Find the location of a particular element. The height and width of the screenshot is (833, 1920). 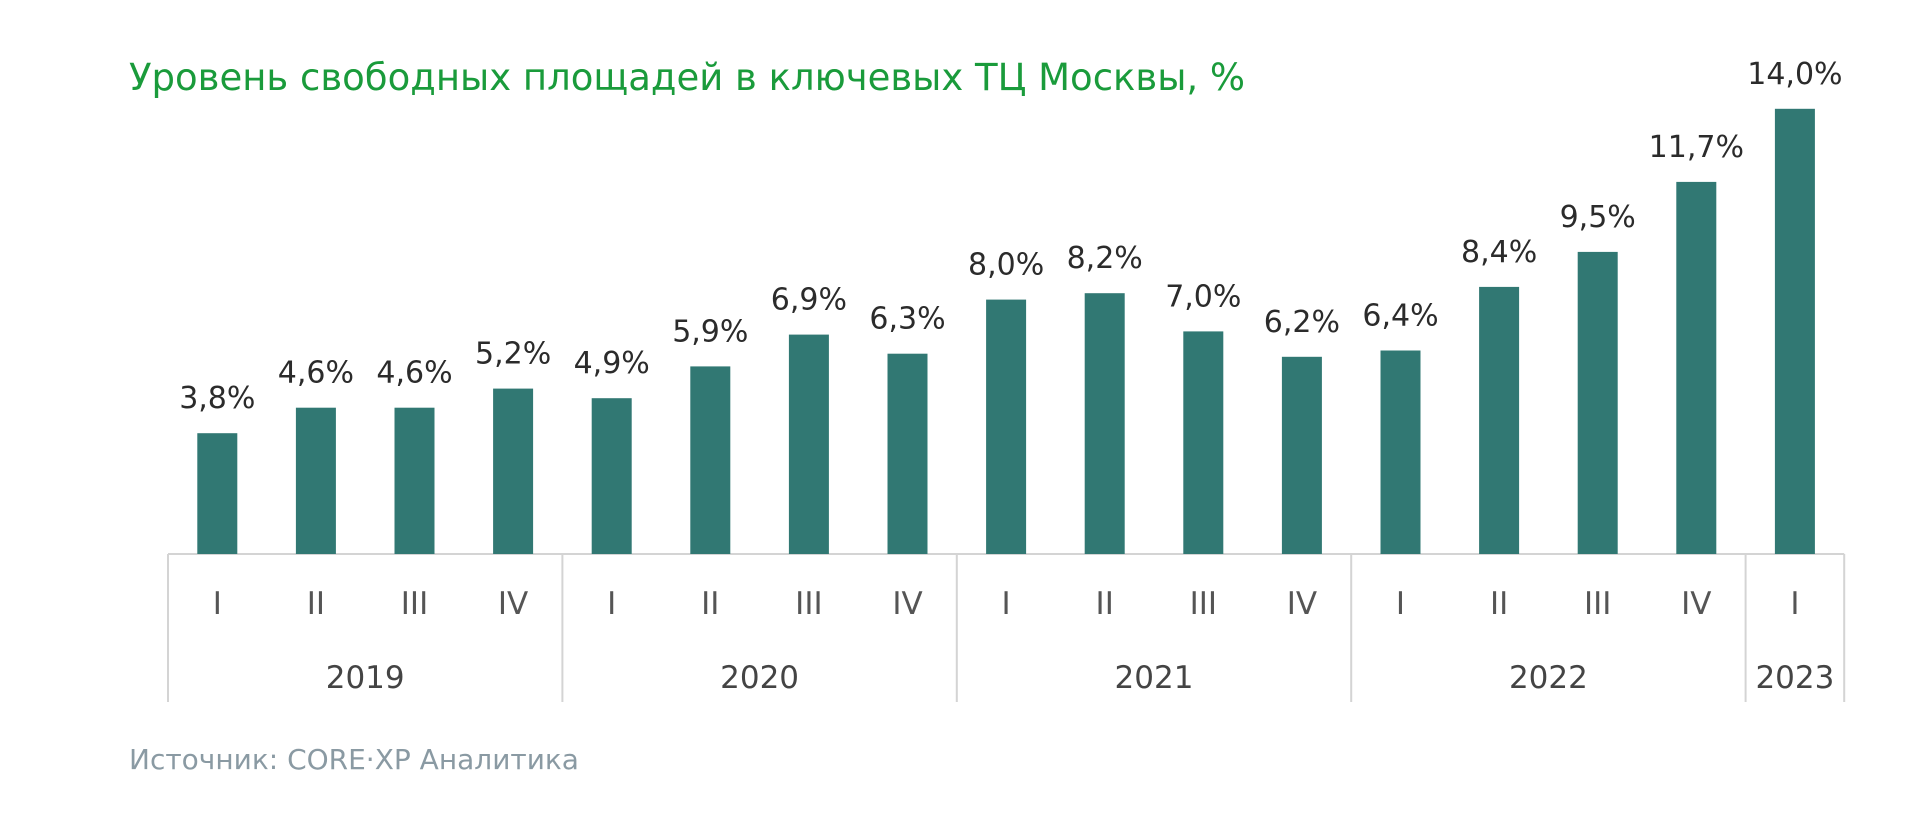

value-label: 6,4% is located at coordinates (1400, 316).